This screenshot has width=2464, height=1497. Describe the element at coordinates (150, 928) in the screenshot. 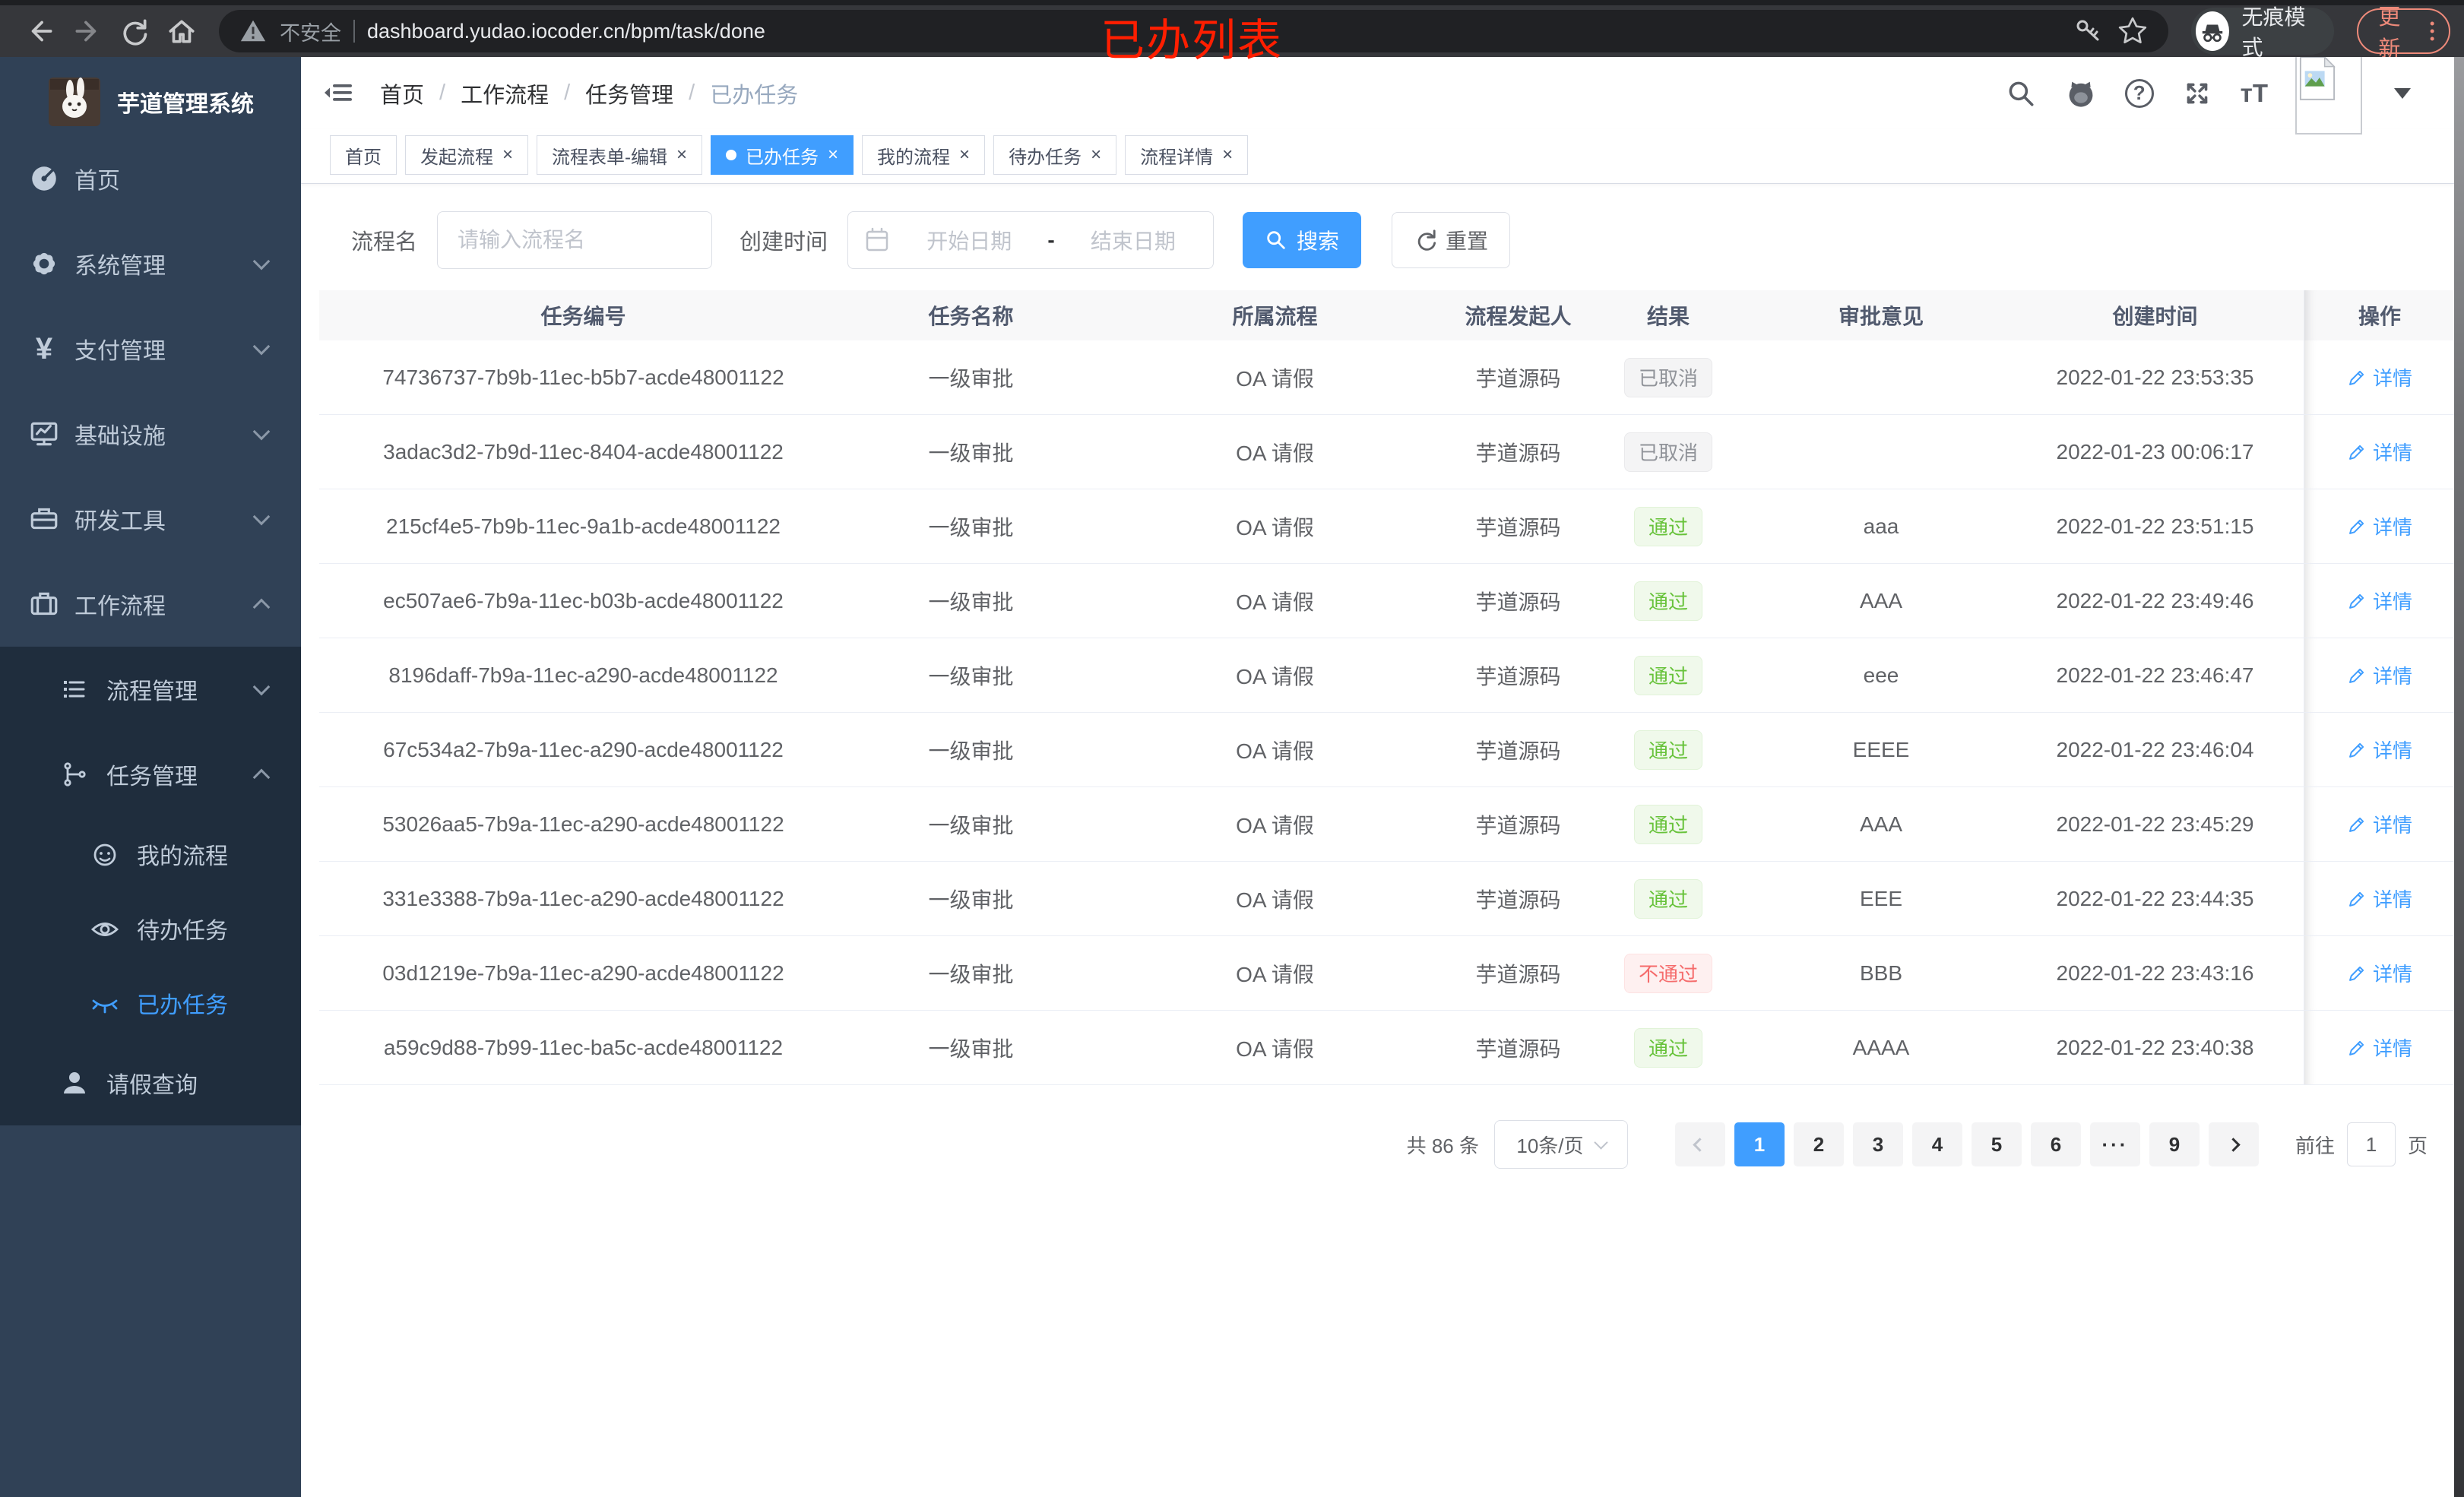

I see `sidebar-item-todo: 待办任务` at that location.